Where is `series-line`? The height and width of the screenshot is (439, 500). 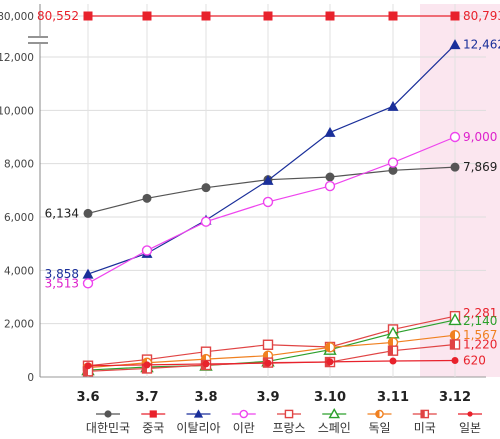 series-line is located at coordinates (271, 190).